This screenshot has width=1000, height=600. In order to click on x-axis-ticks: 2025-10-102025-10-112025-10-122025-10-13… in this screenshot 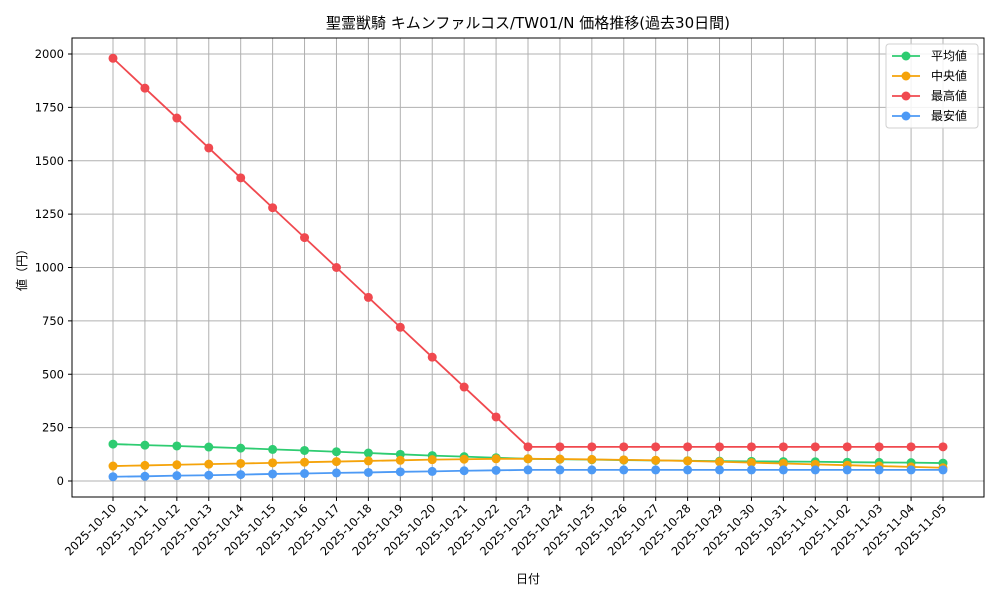, I will do `click(505, 527)`.